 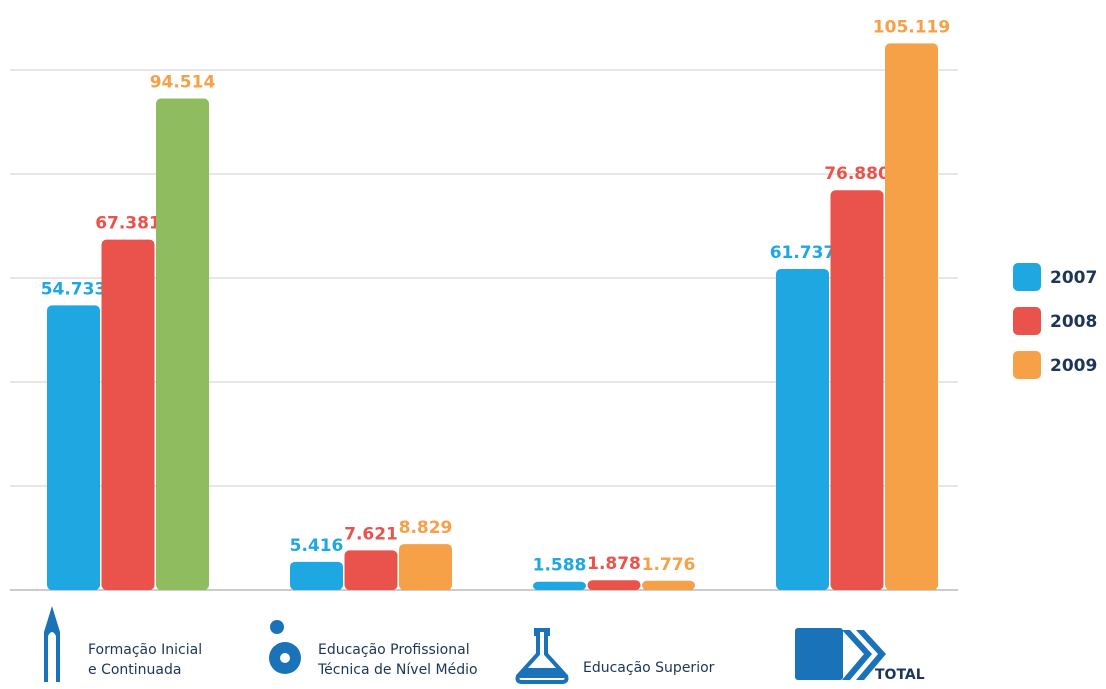 What do you see at coordinates (803, 253) in the screenshot?
I see `value-label: 61.737` at bounding box center [803, 253].